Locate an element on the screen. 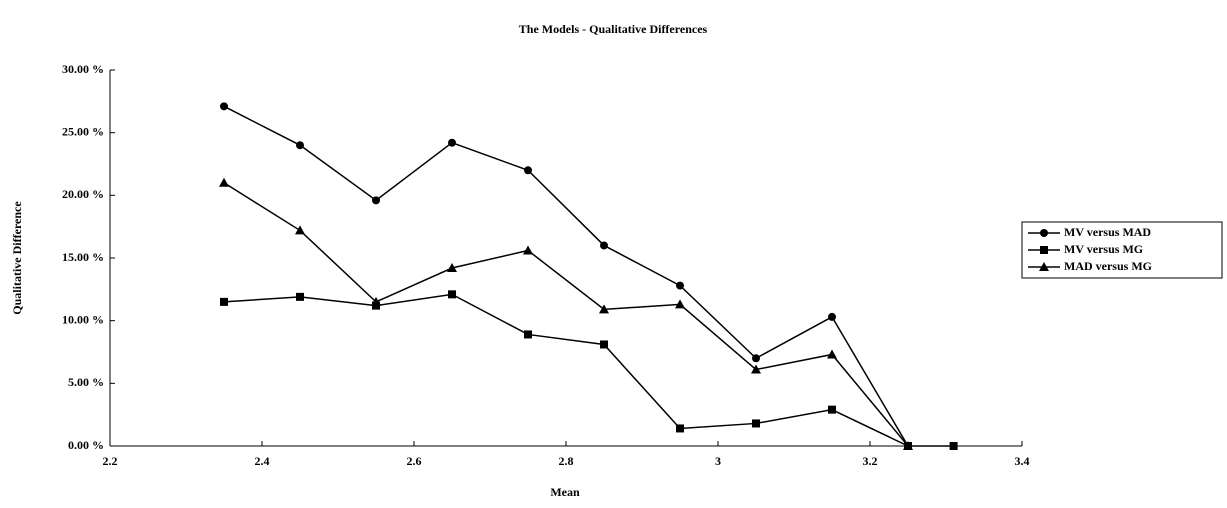  x-tick-label: 2.4 is located at coordinates (262, 461).